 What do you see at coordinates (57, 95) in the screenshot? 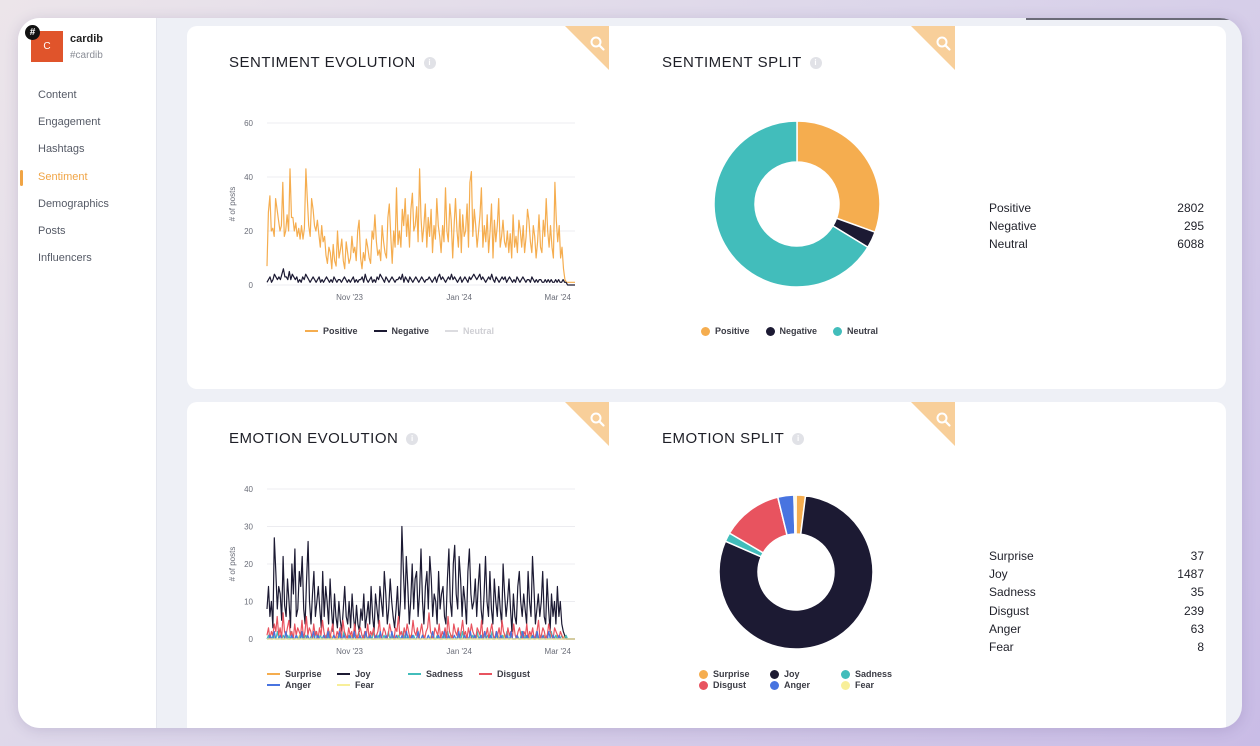
I see `sidebar-item-content: Content` at bounding box center [57, 95].